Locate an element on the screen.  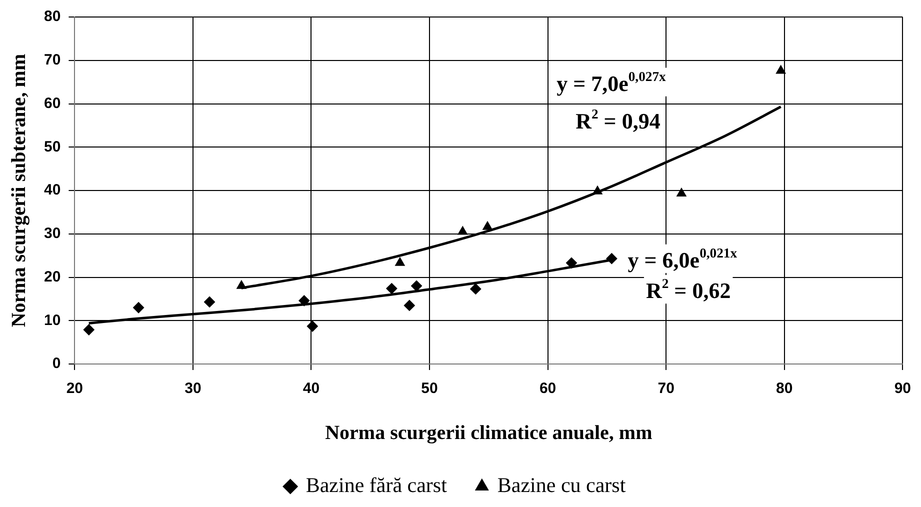
y-tick-label: 40 is located at coordinates (52, 190).